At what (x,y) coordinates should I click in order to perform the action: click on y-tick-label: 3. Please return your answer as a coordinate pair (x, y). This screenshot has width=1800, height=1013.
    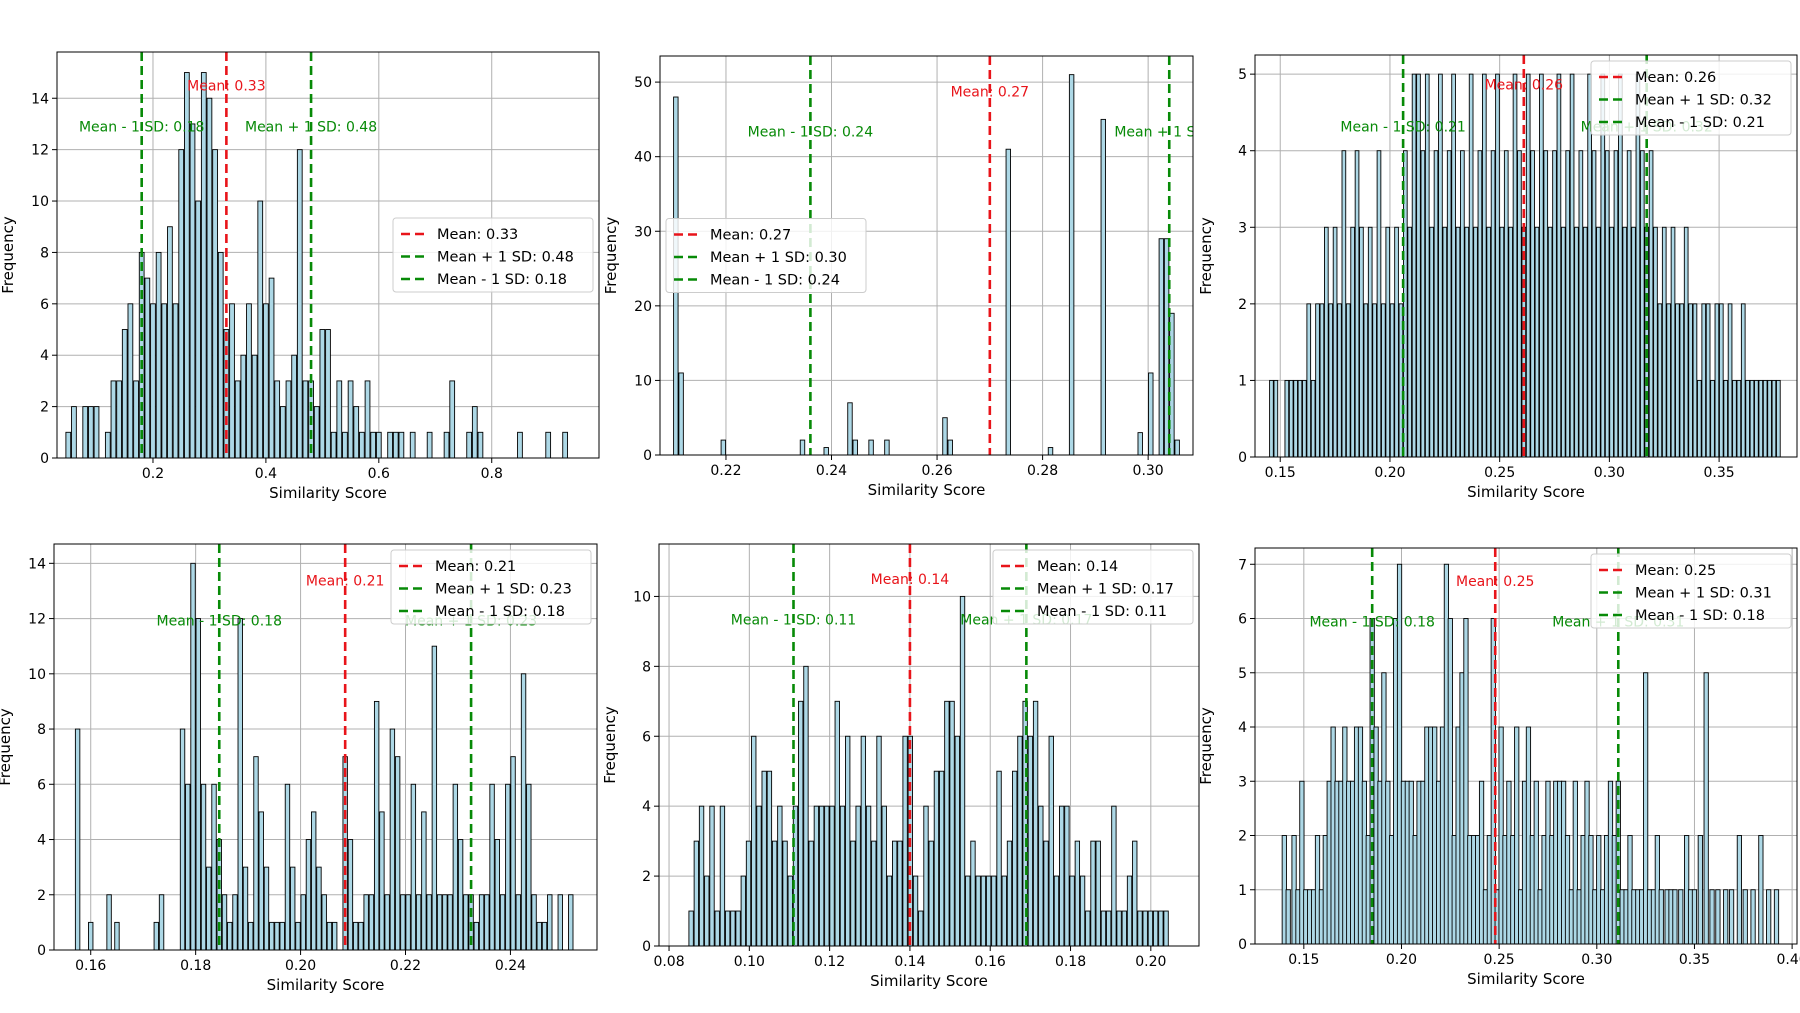
    Looking at the image, I should click on (1242, 782).